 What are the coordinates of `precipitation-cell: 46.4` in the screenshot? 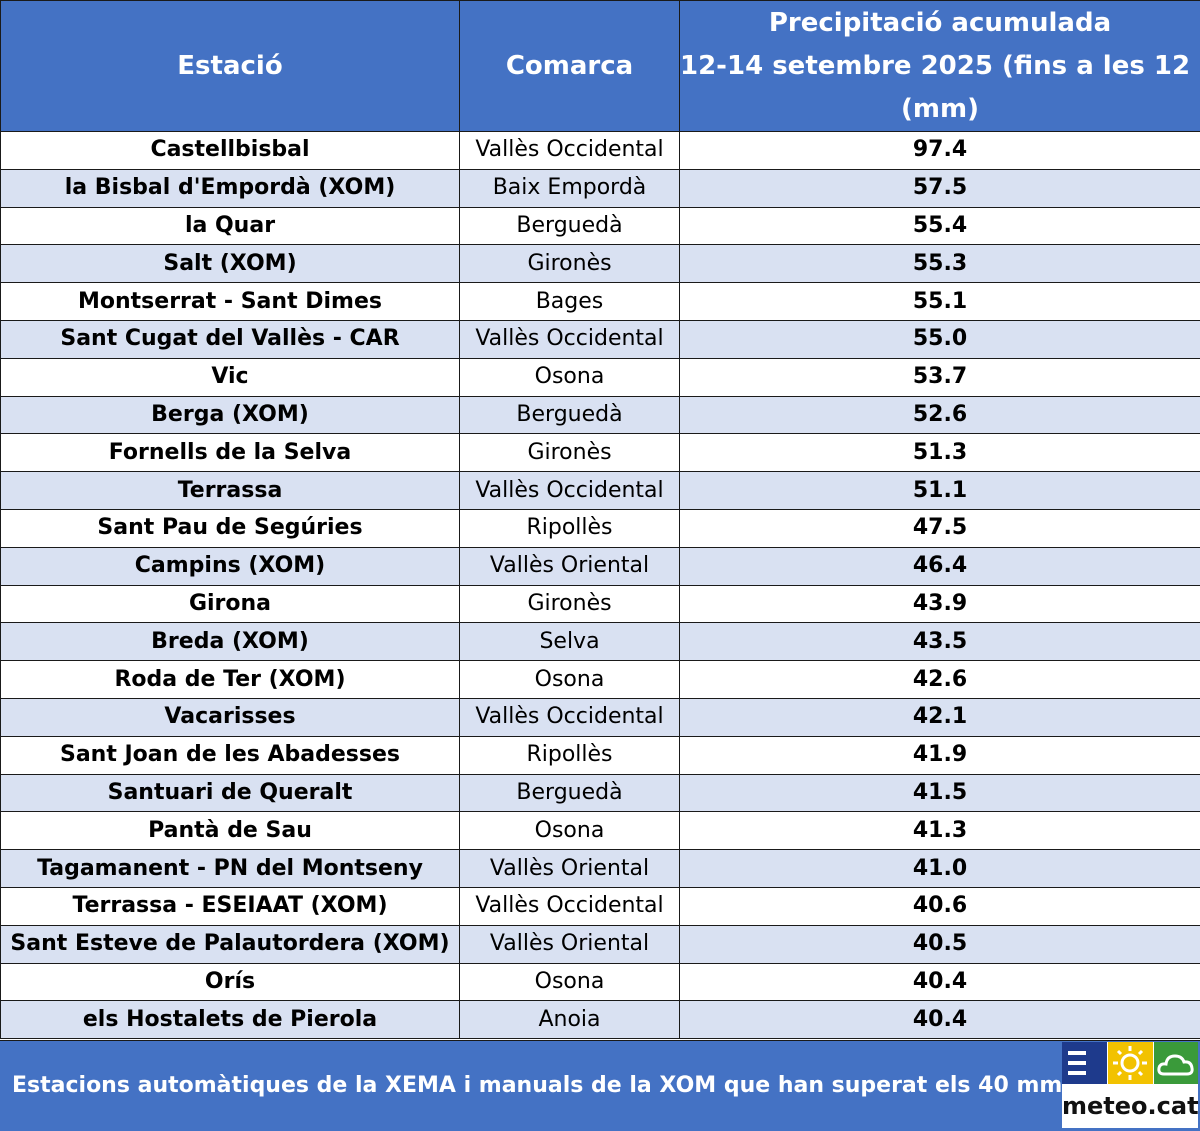 It's located at (940, 566).